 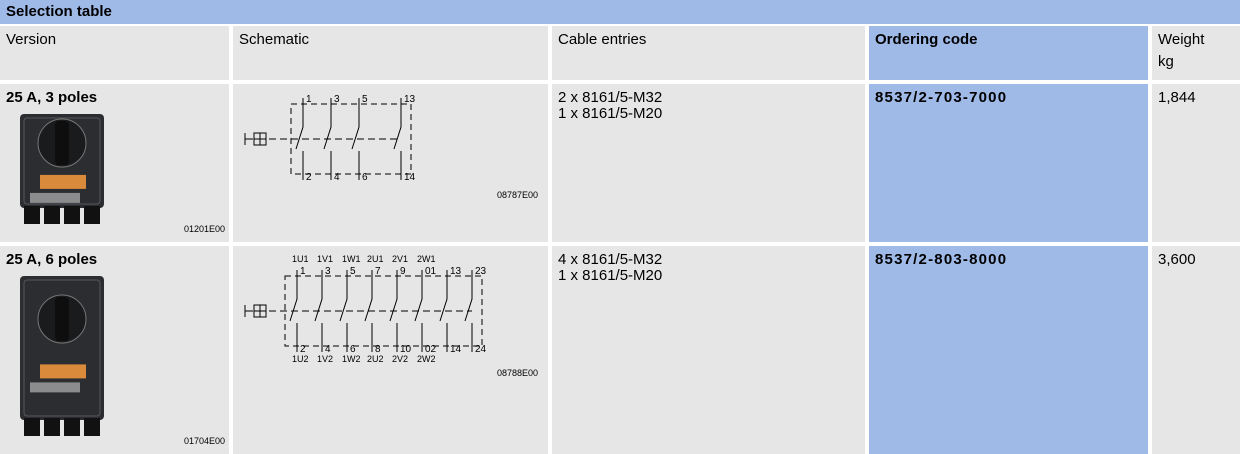 I want to click on knob-handle, so click(x=62, y=143).